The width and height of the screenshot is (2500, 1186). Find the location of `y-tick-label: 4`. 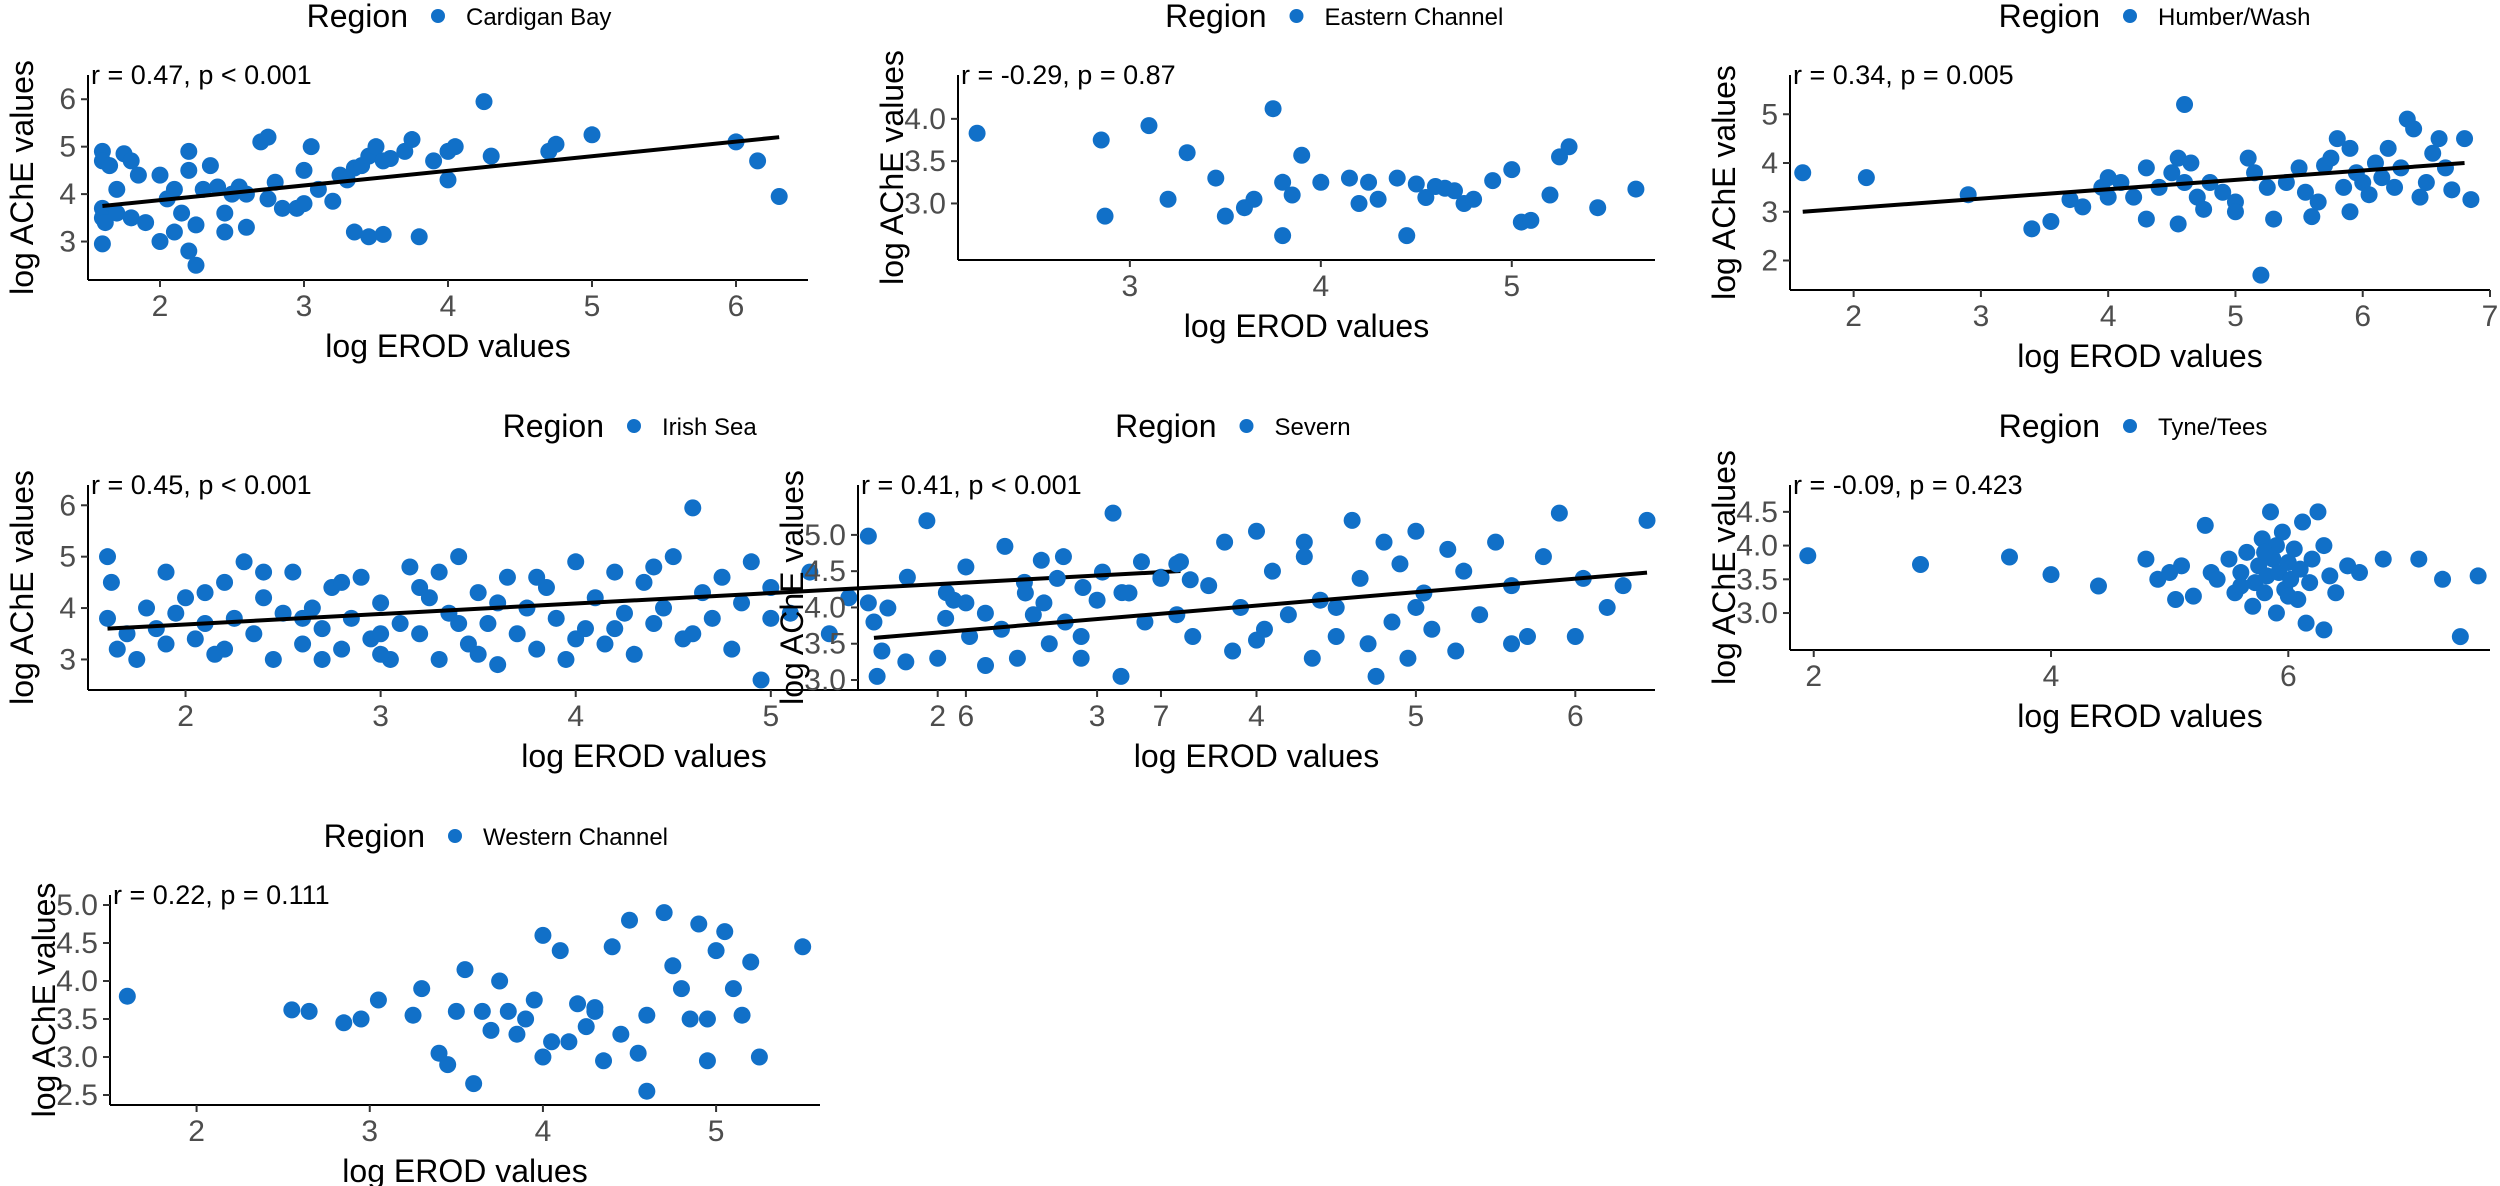

y-tick-label: 4 is located at coordinates (67, 608).